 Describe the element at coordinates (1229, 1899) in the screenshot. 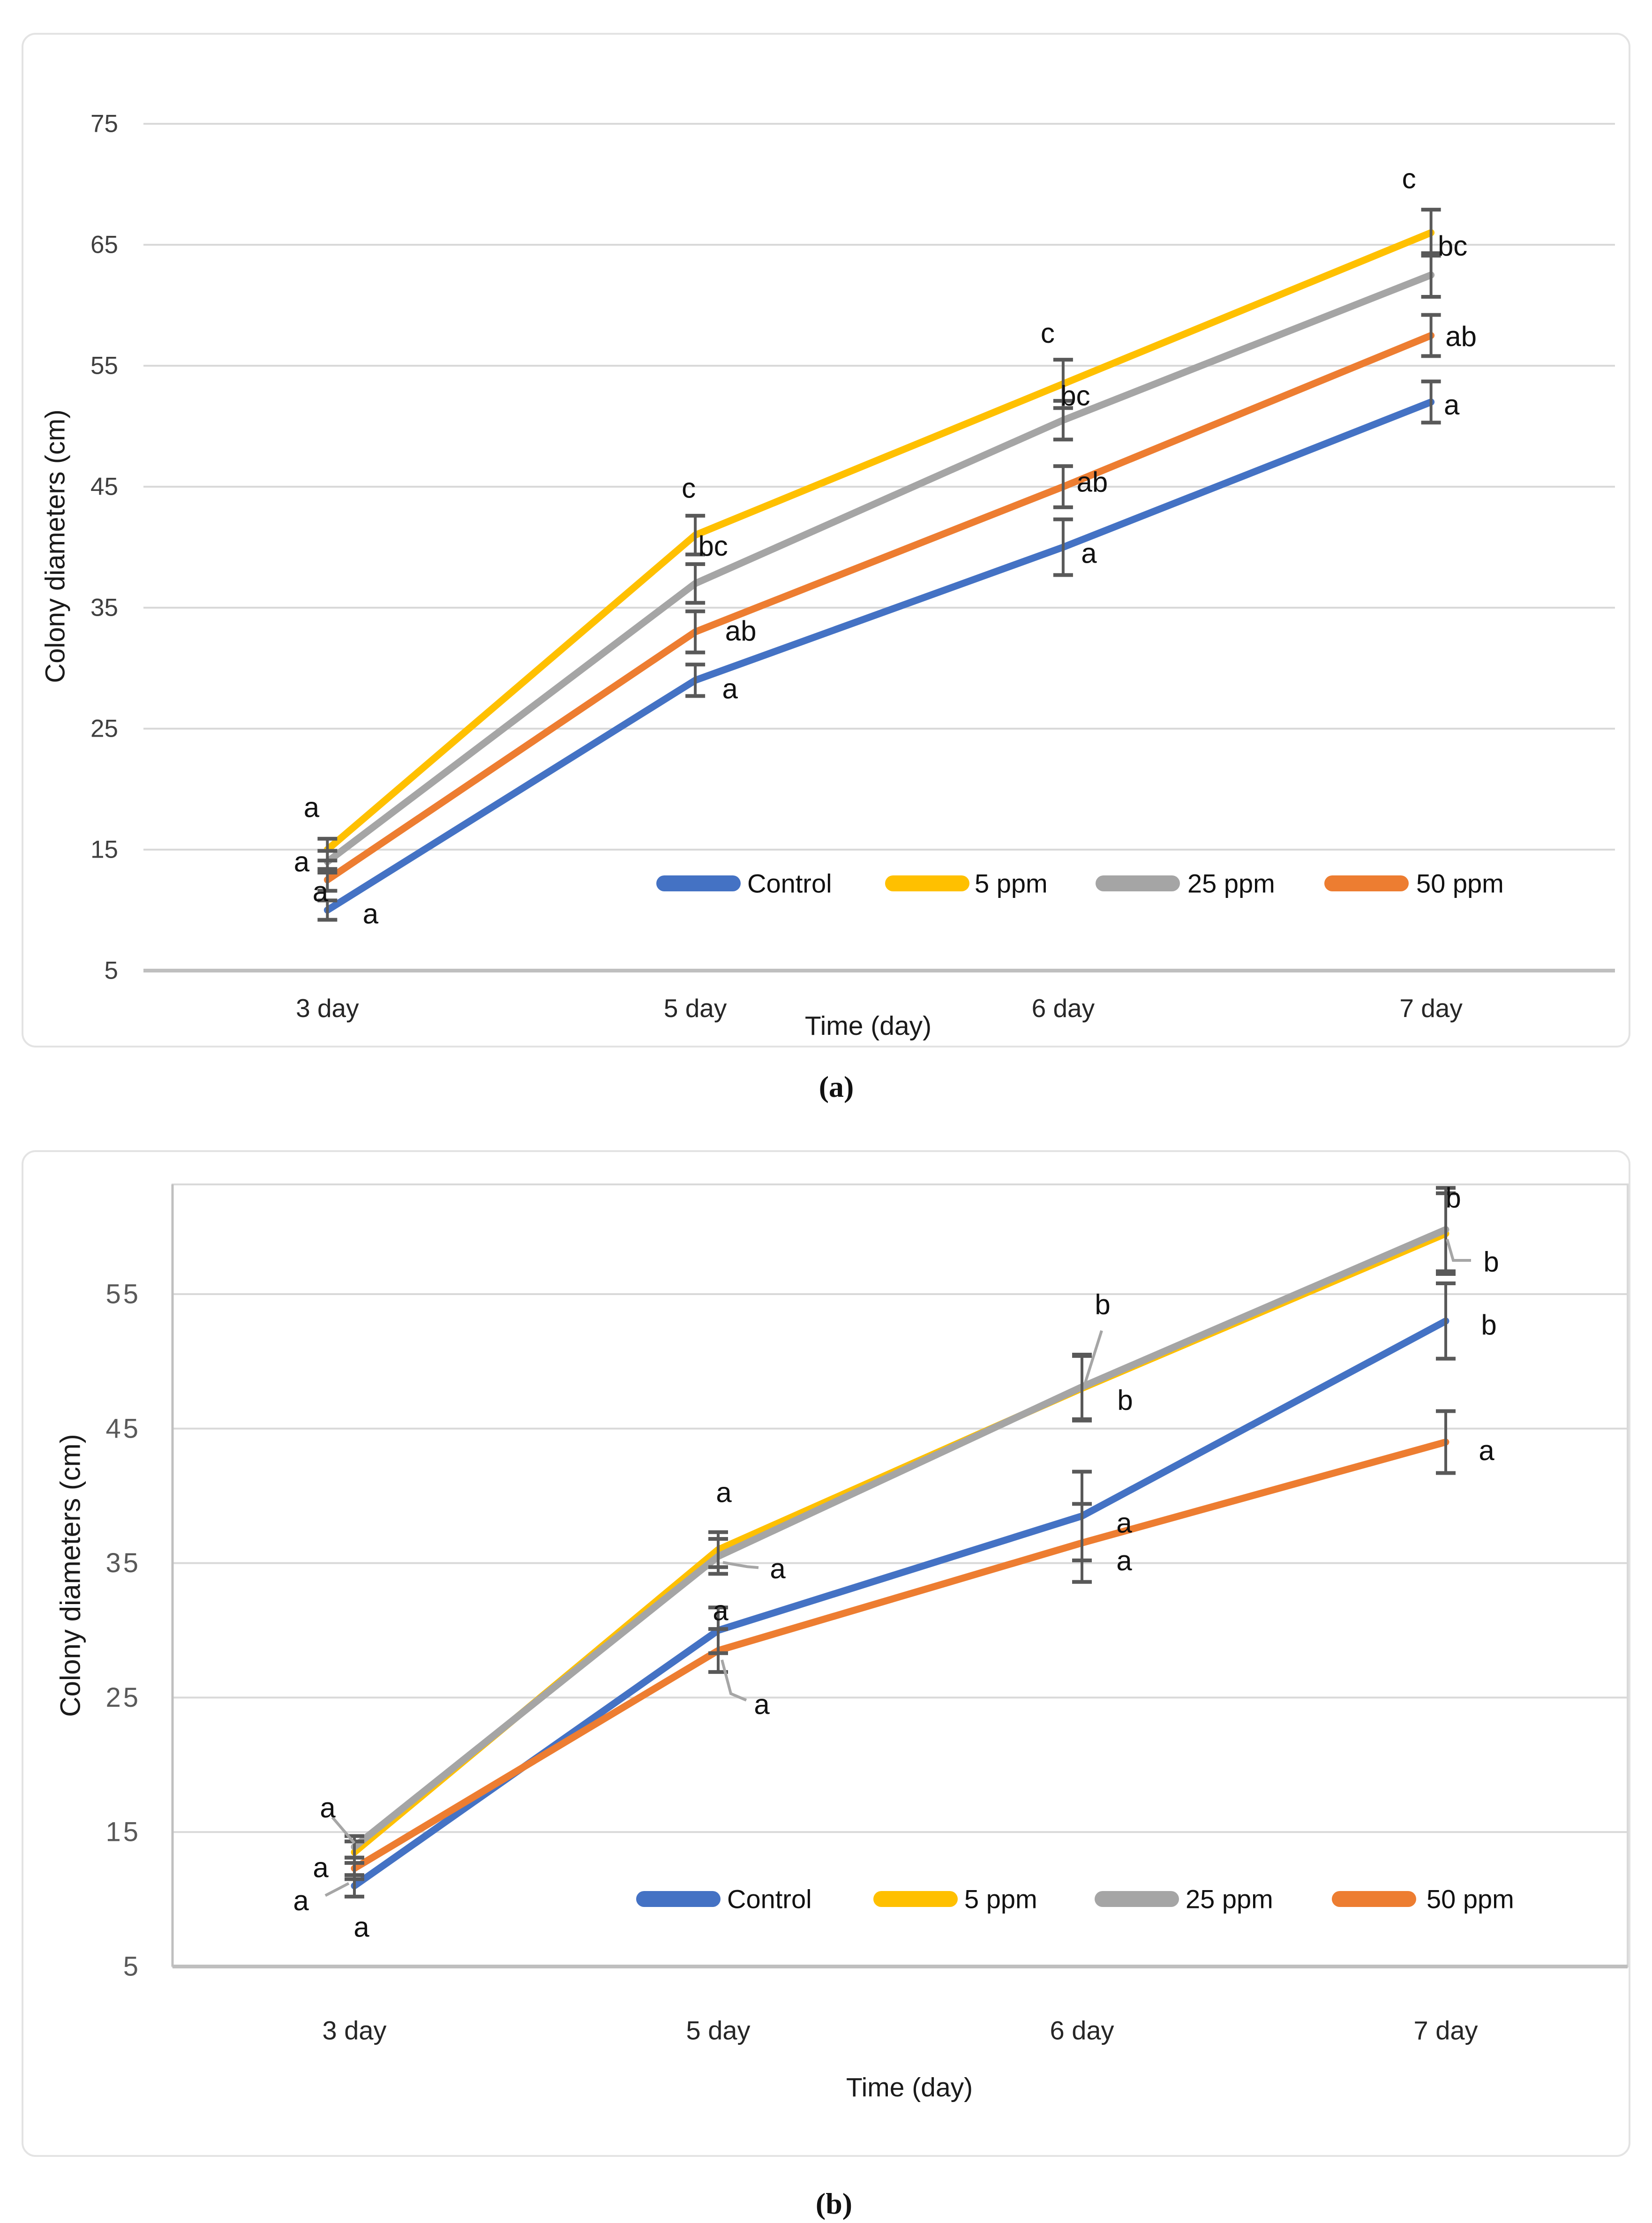

I see `legend-label: 25 ppm` at that location.